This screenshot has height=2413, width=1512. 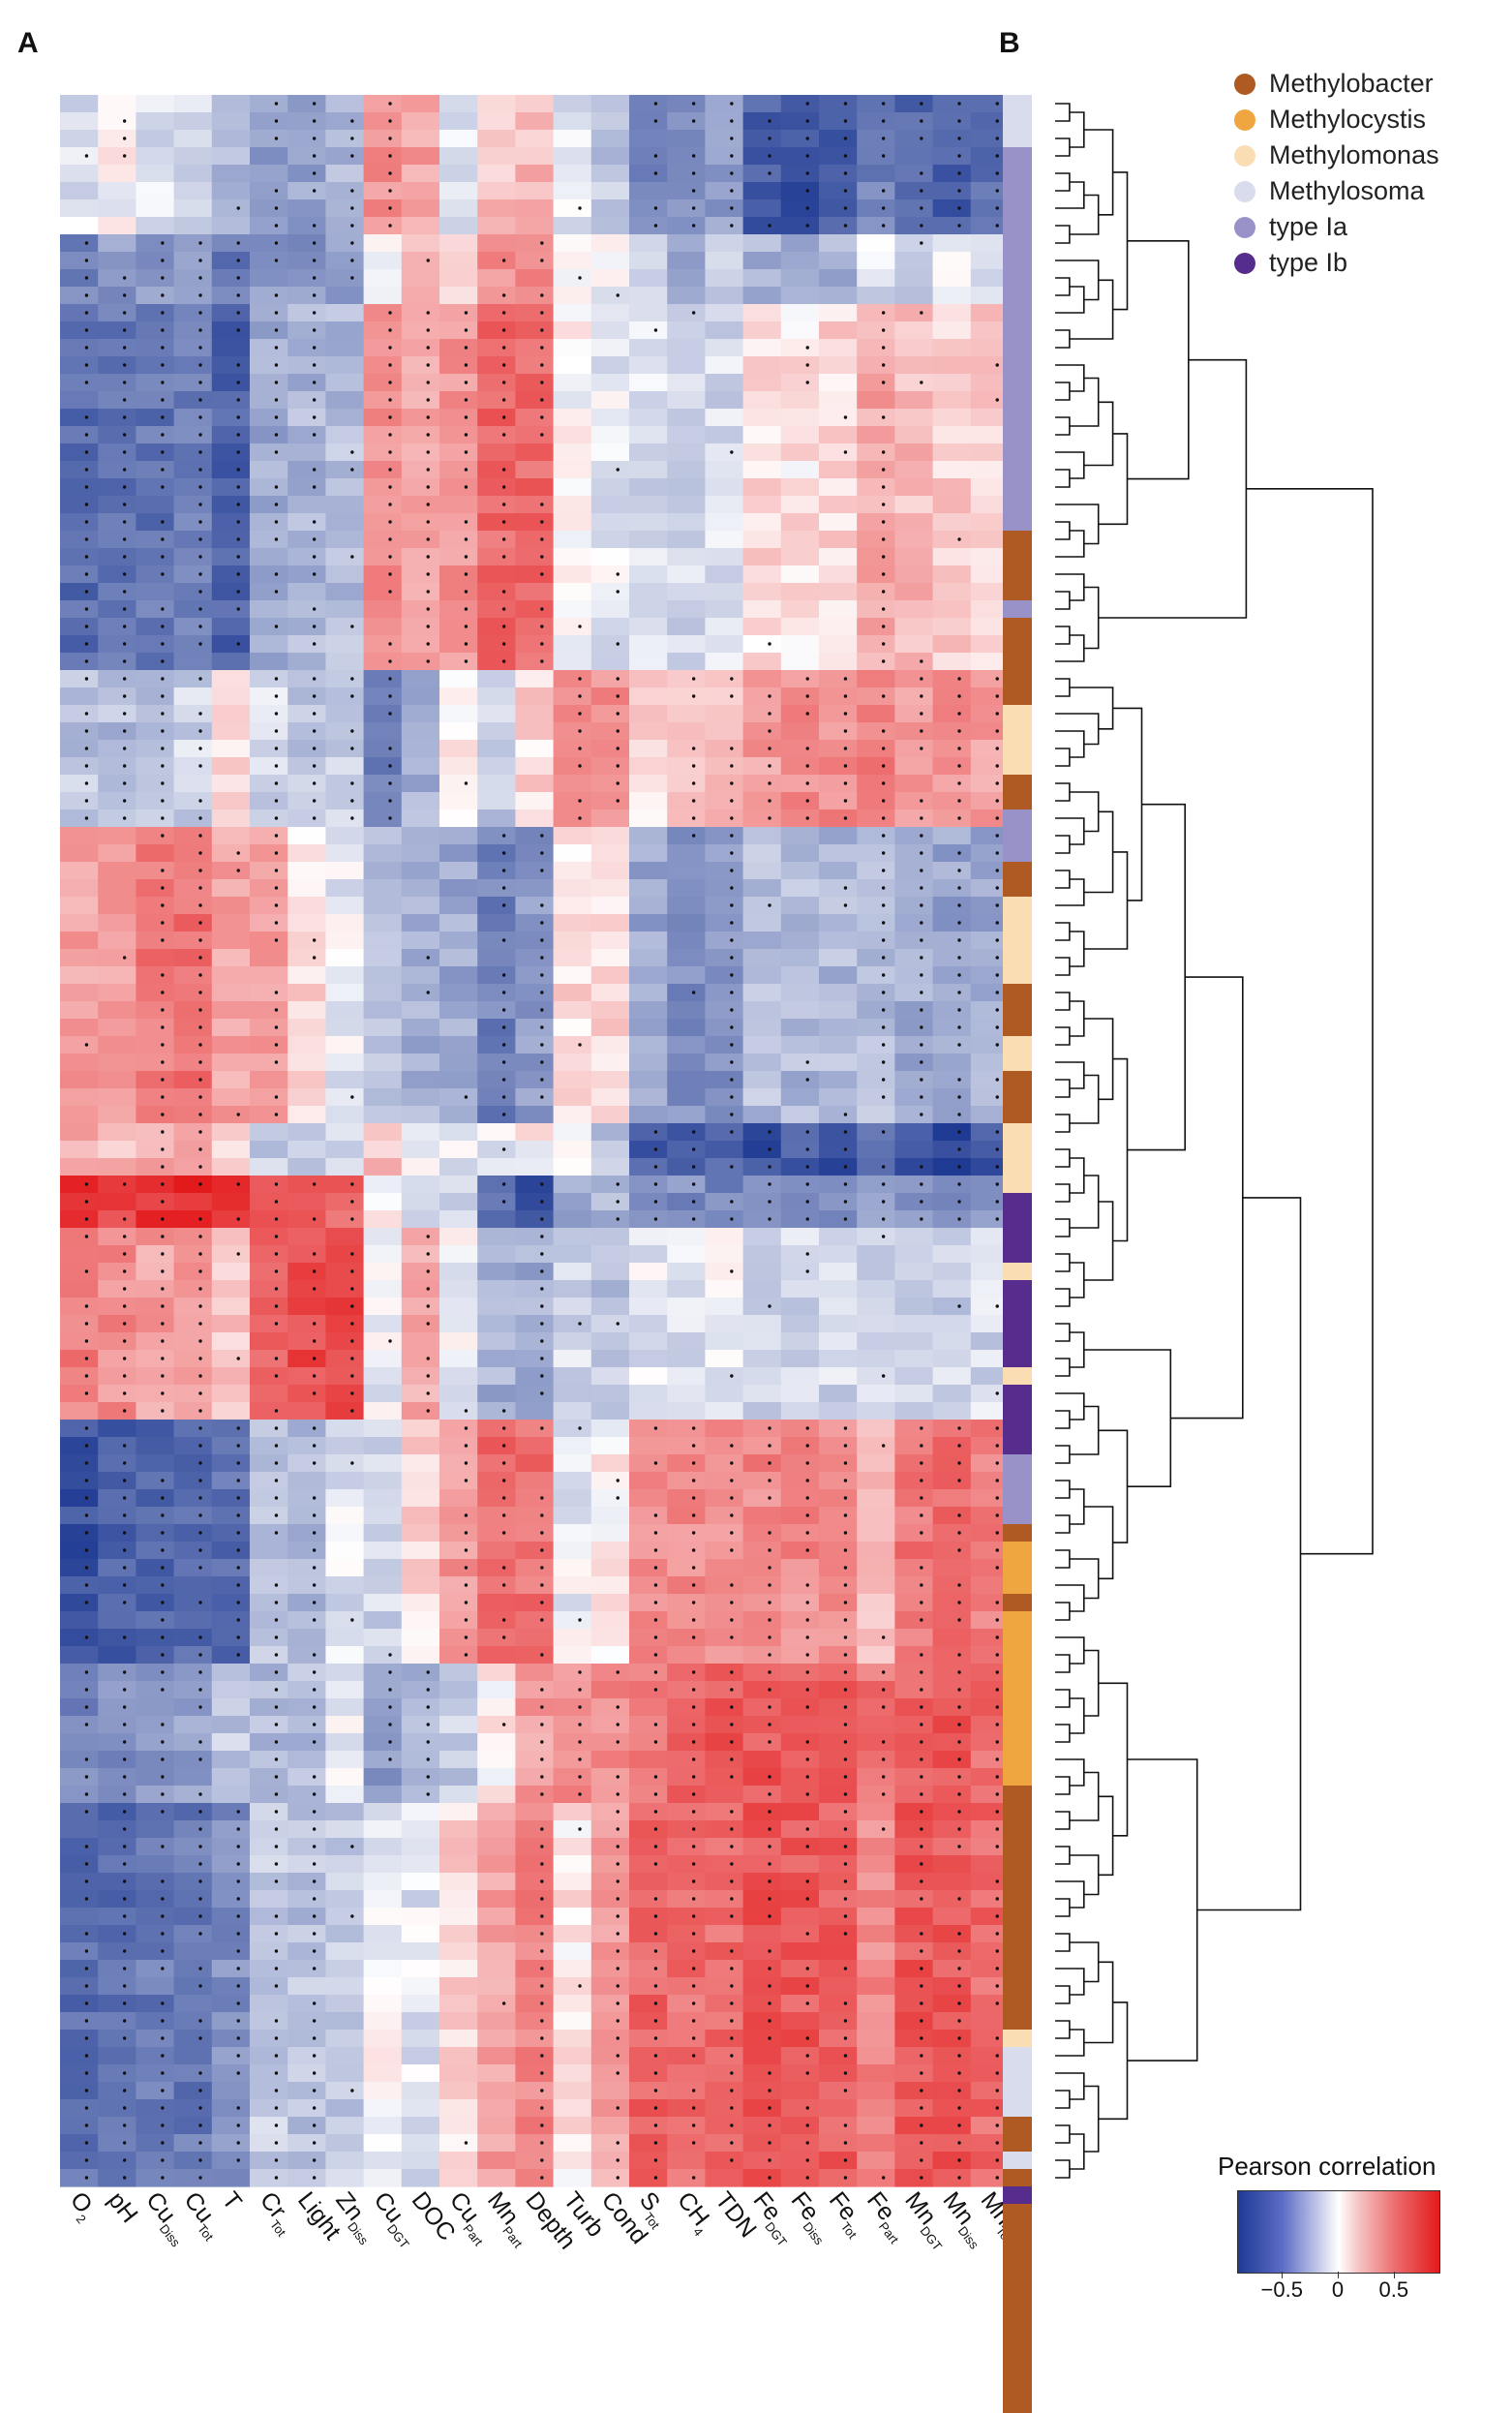 I want to click on column-label: T, so click(x=232, y=2200).